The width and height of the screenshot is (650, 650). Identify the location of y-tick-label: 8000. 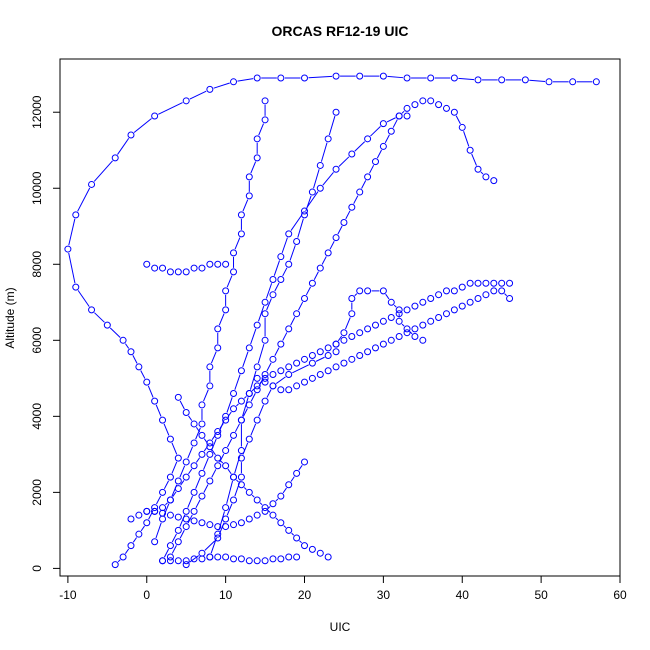
(37, 264).